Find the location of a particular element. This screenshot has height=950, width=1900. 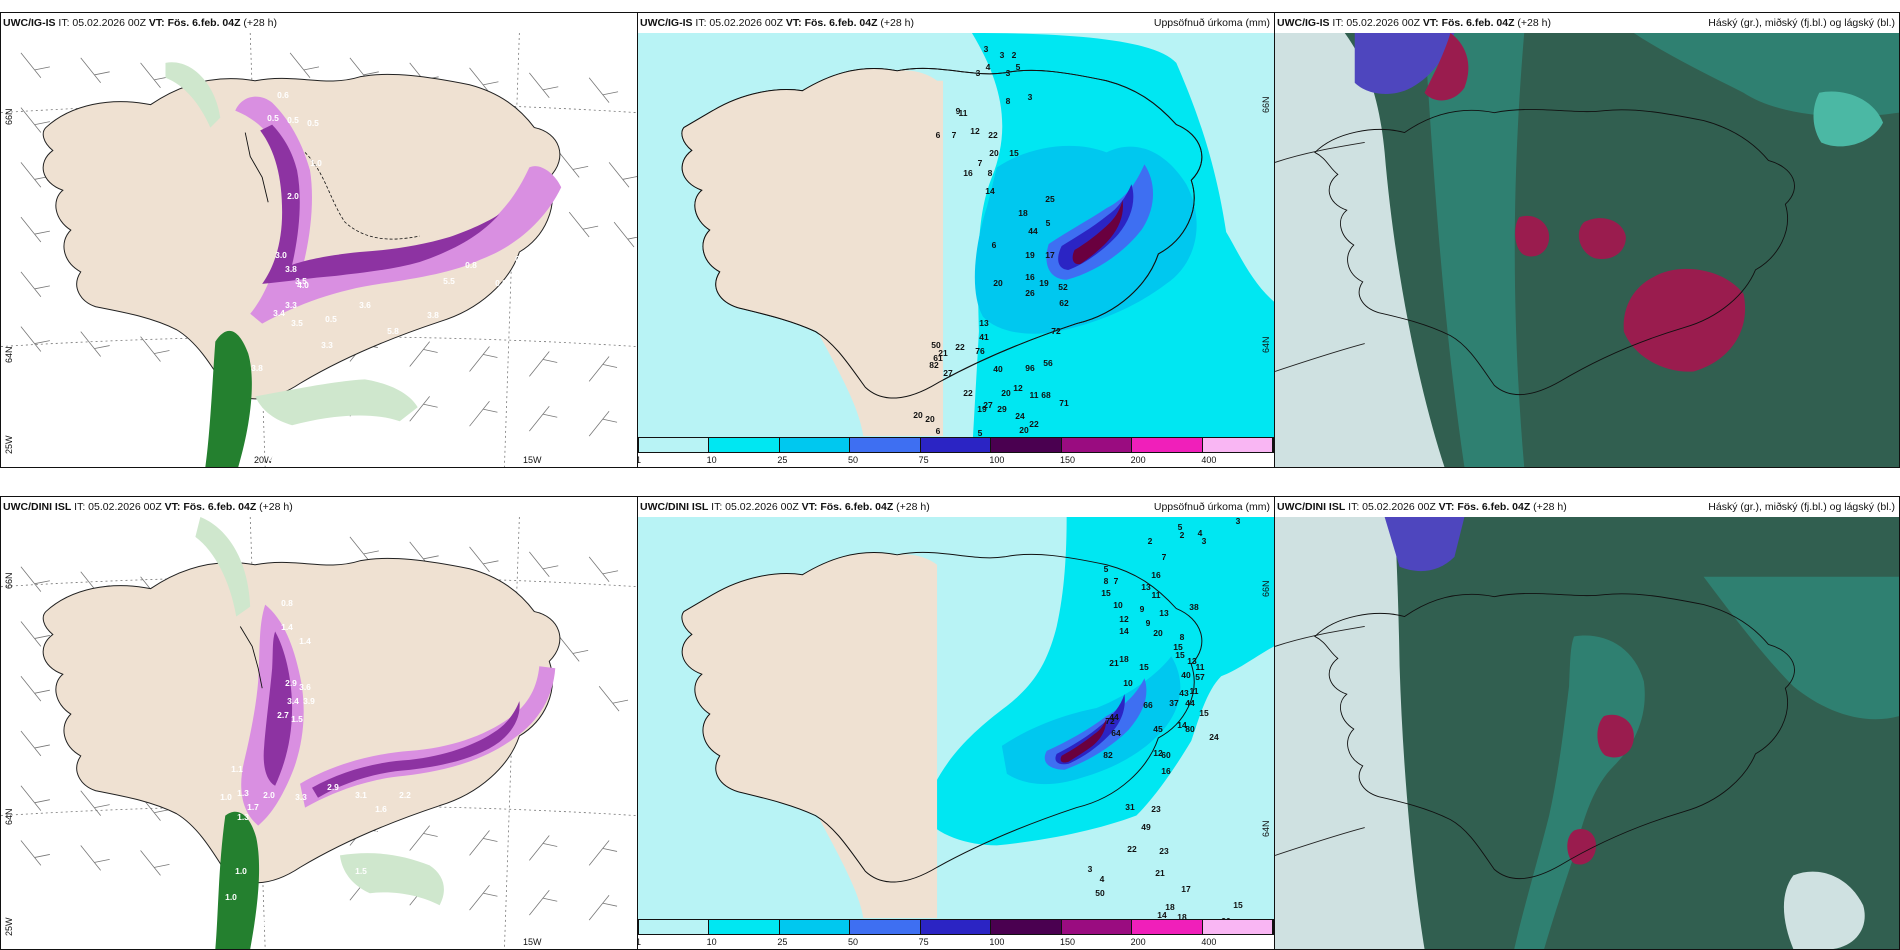

map-value-label: 44 is located at coordinates (1114, 716).